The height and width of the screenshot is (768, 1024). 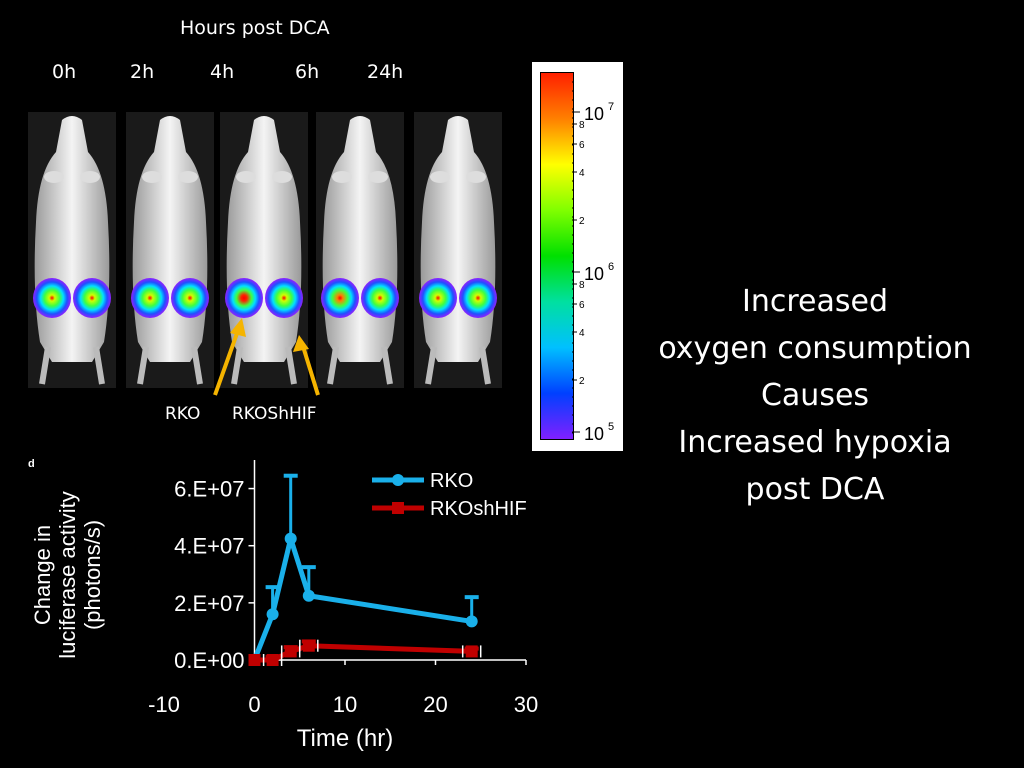 I want to click on series-RKOshHIF: RKOshHIF, so click(x=387, y=582).